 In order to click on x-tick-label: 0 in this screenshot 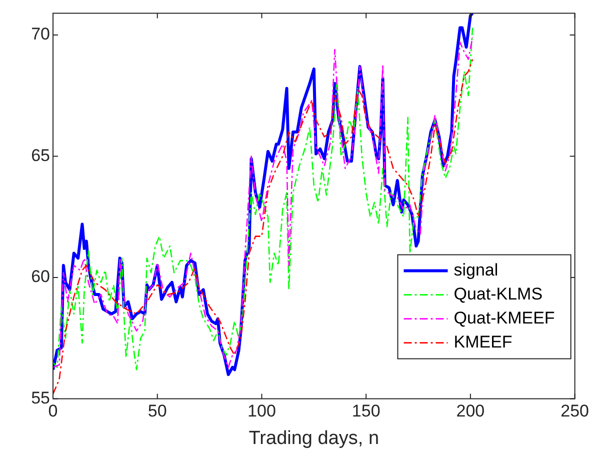, I will do `click(53, 411)`.